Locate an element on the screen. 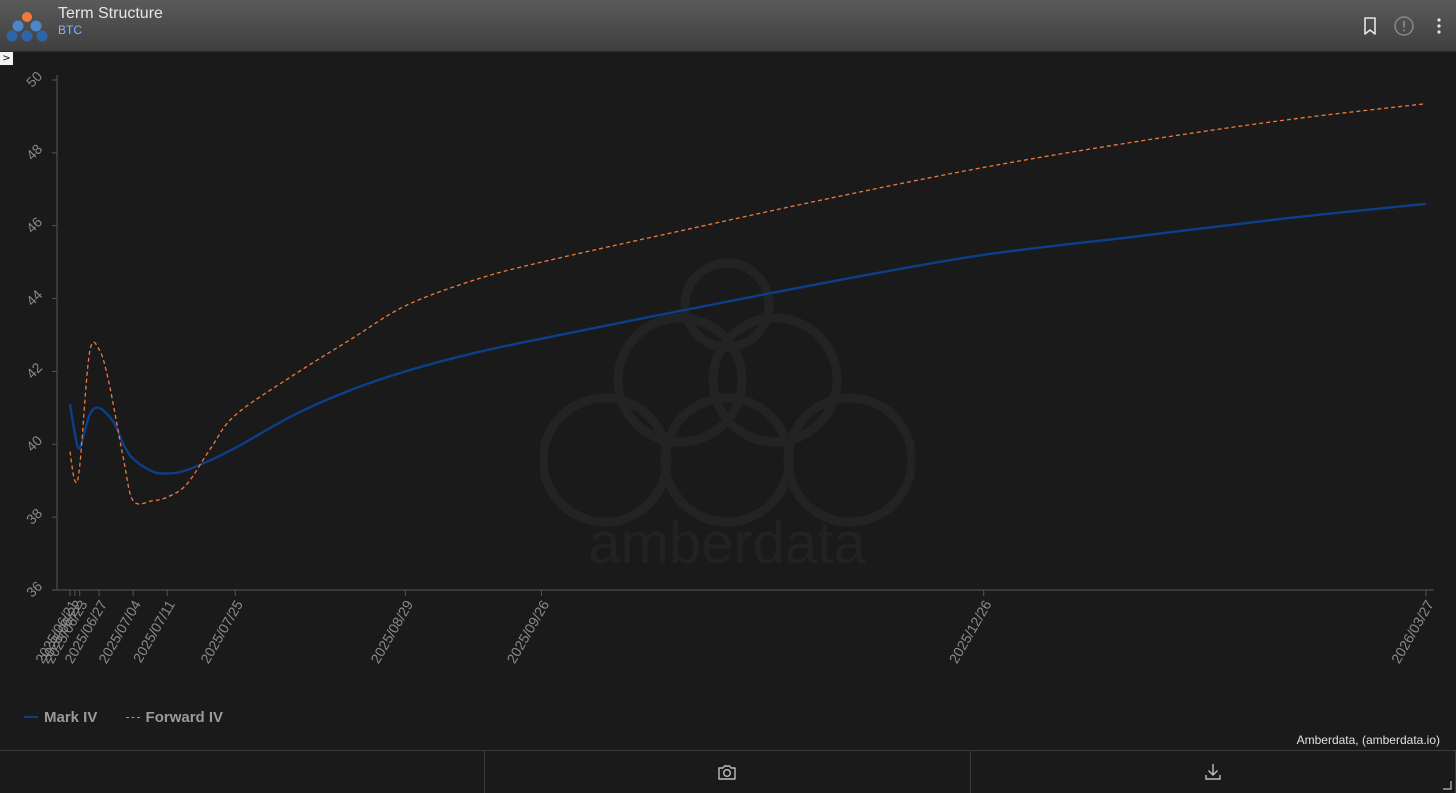 Image resolution: width=1456 pixels, height=793 pixels. title-block: Term Structure BTC is located at coordinates (110, 21).